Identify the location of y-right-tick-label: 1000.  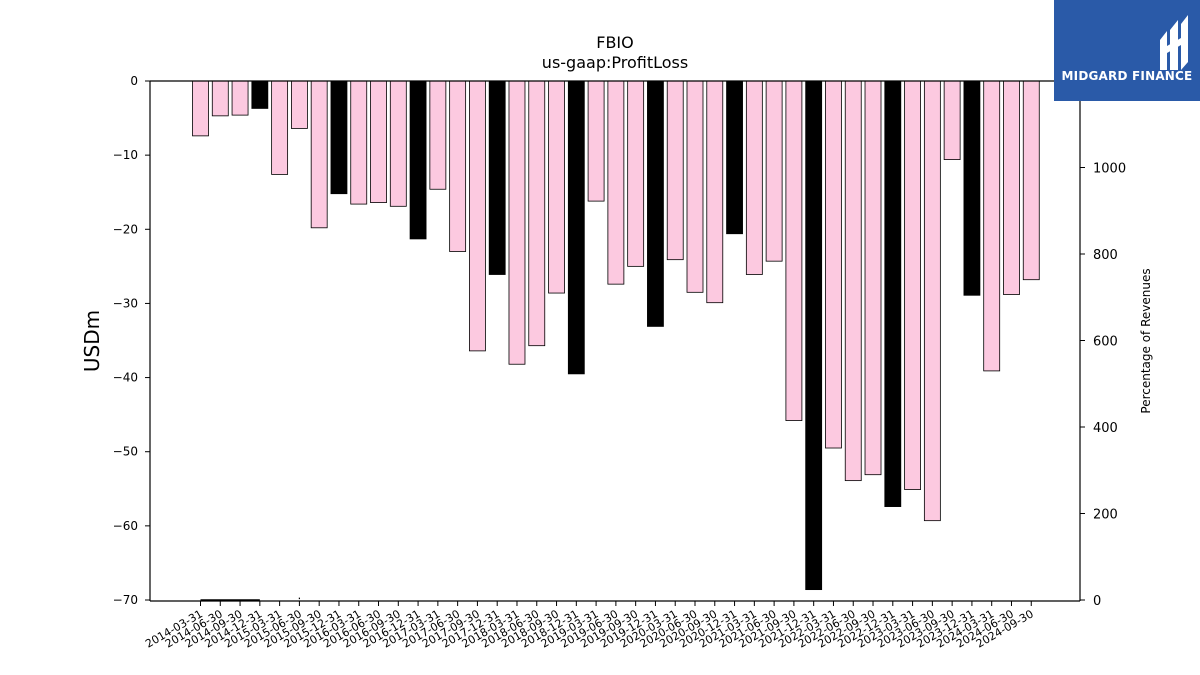
(1109, 169).